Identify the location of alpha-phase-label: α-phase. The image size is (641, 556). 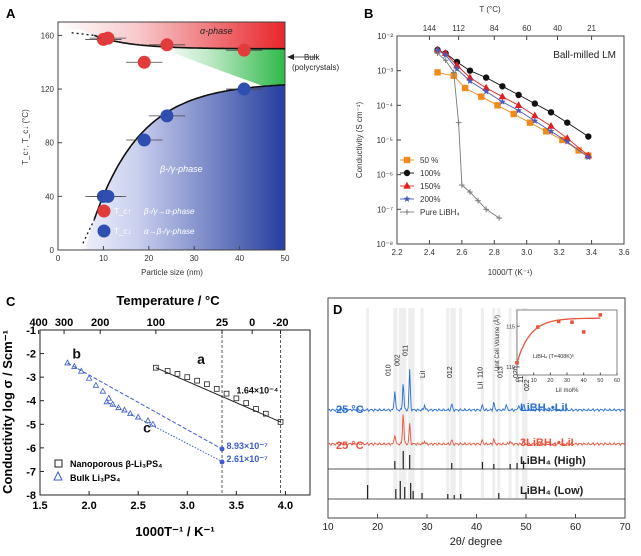
(216, 31).